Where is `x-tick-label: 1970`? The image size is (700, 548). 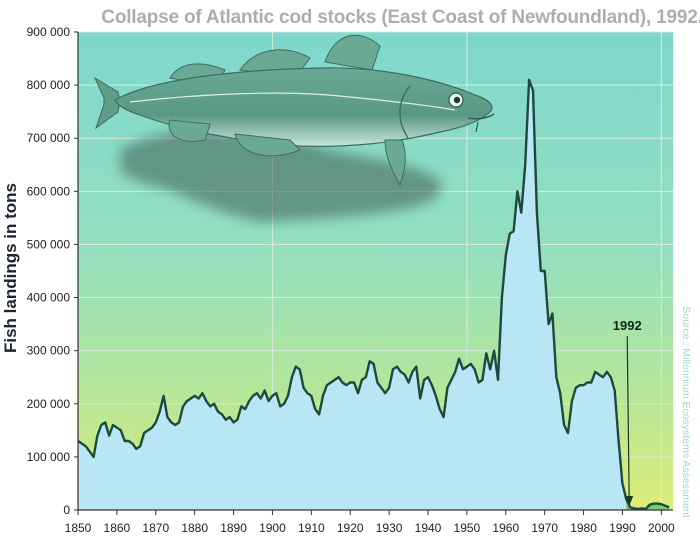 x-tick-label: 1970 is located at coordinates (544, 528).